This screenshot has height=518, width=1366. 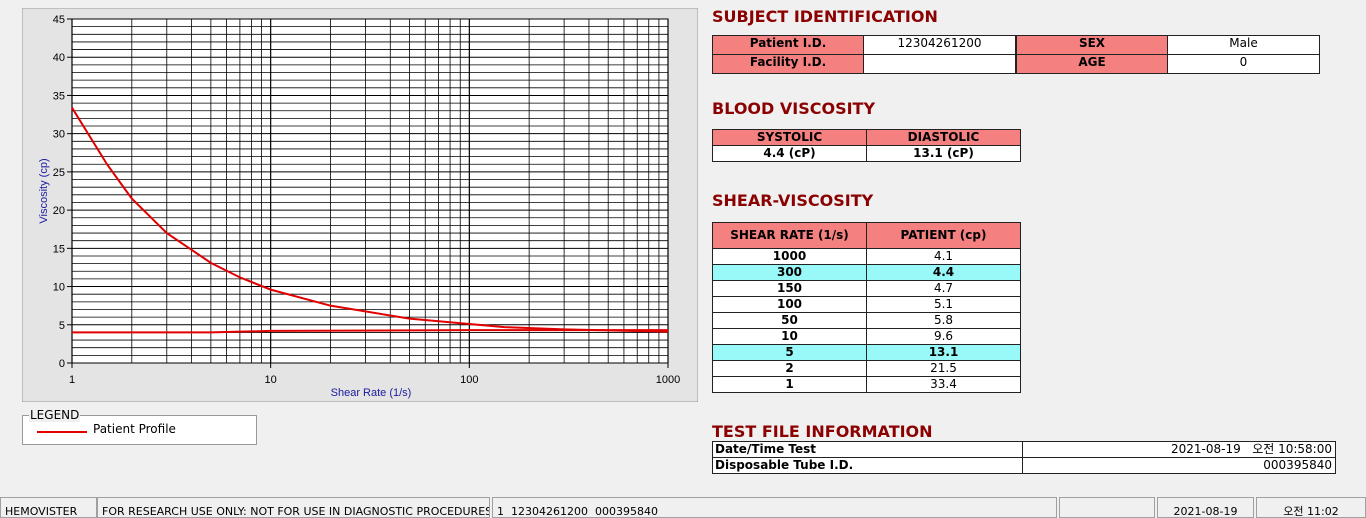 What do you see at coordinates (788, 45) in the screenshot?
I see `field-label: Patient I.D.` at bounding box center [788, 45].